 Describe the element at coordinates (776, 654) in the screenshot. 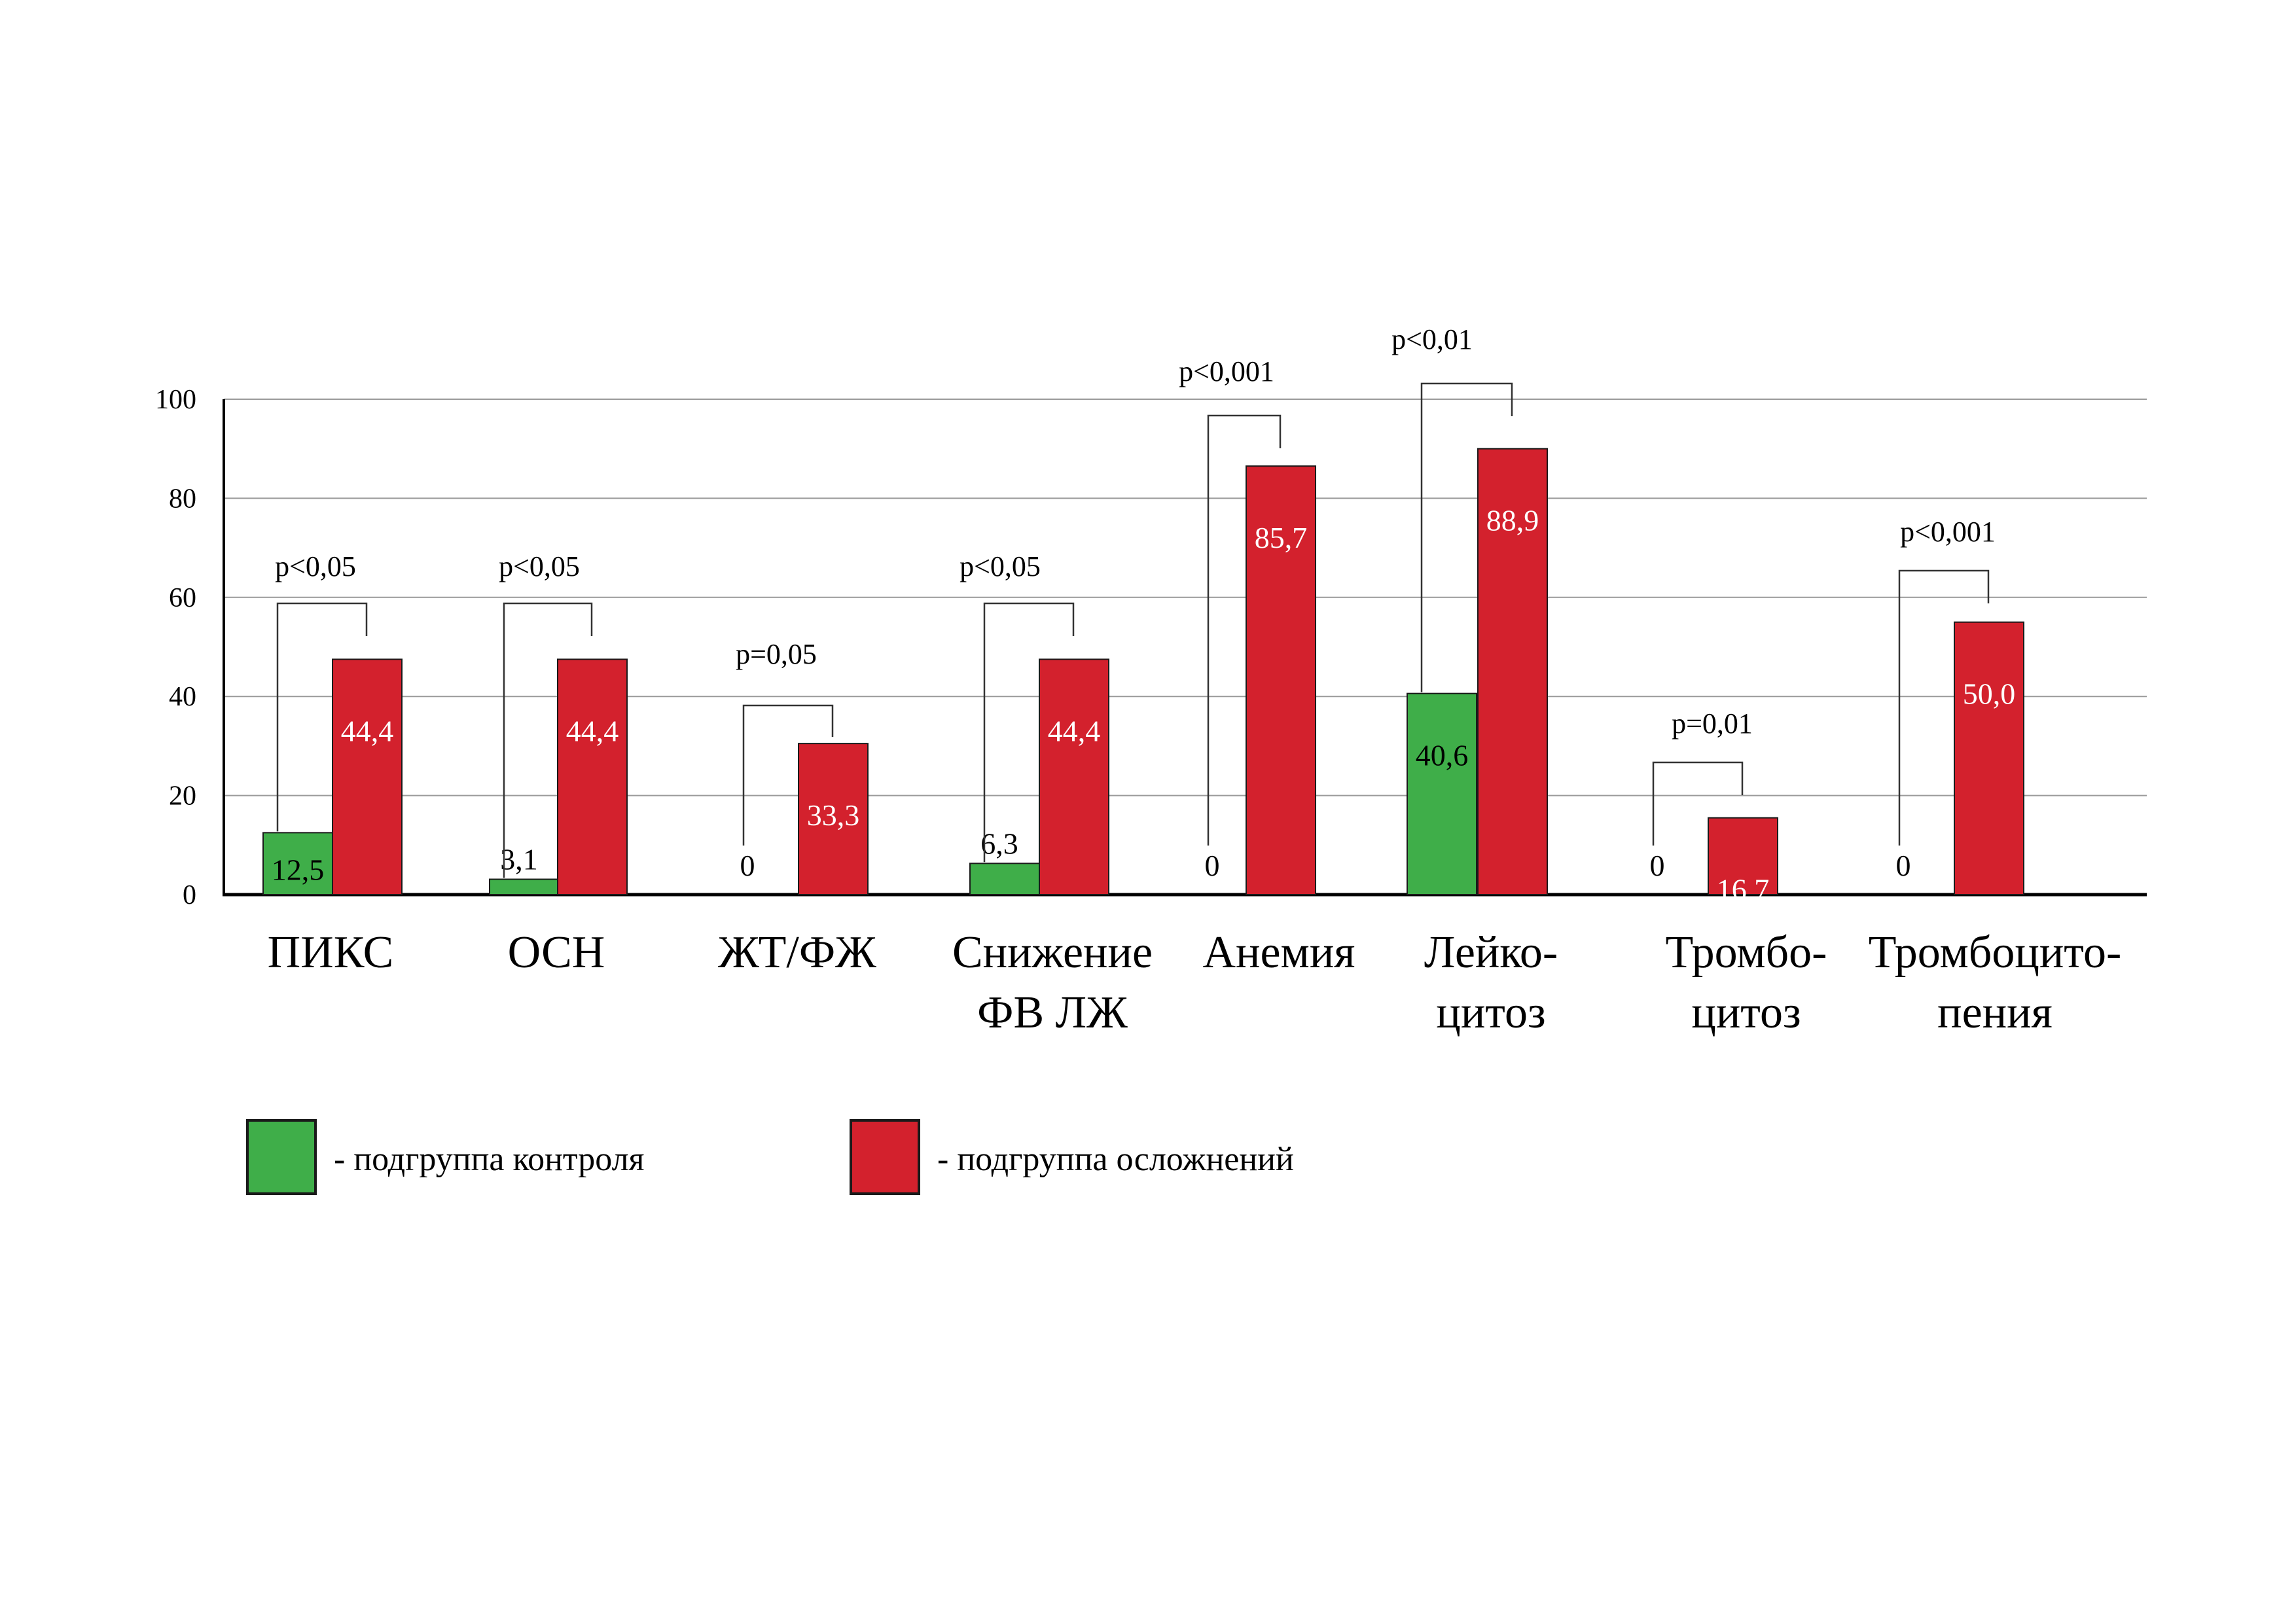

I see `p-value-label: p=0,05` at that location.